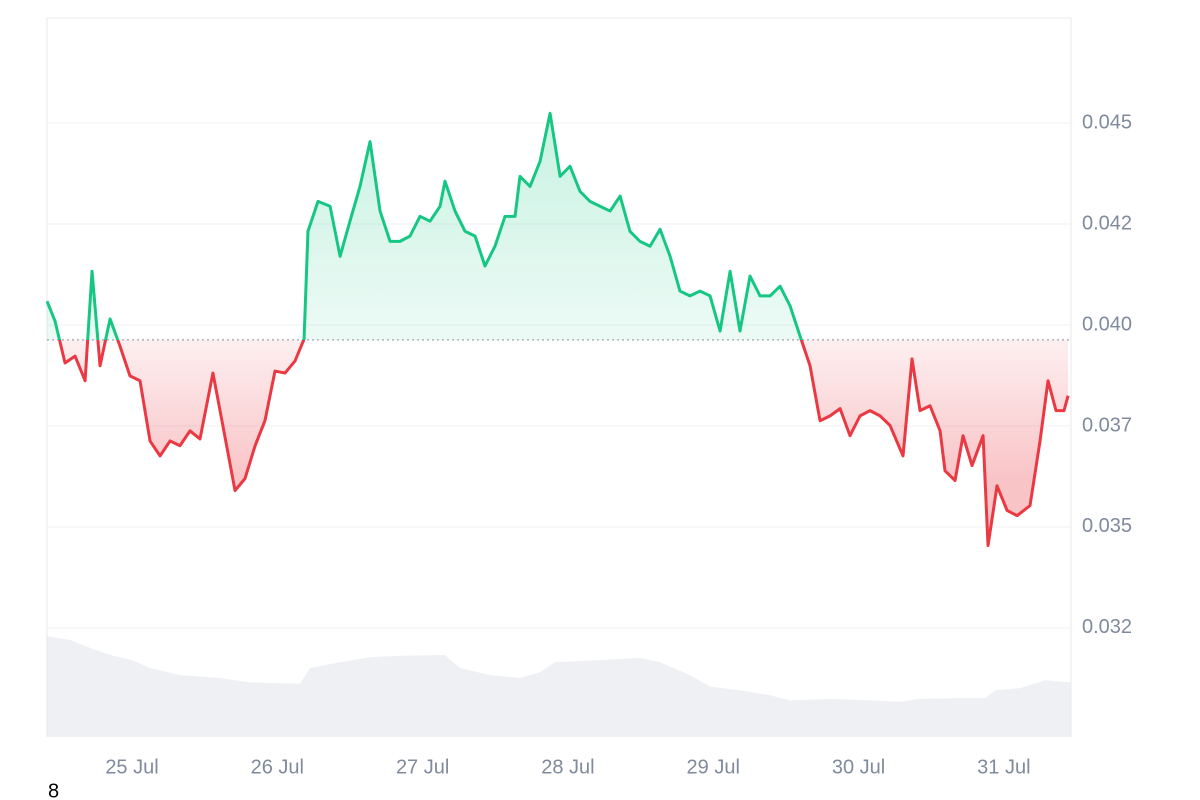 This screenshot has width=1200, height=800. I want to click on x-tick-label: 27 Jul, so click(422, 767).